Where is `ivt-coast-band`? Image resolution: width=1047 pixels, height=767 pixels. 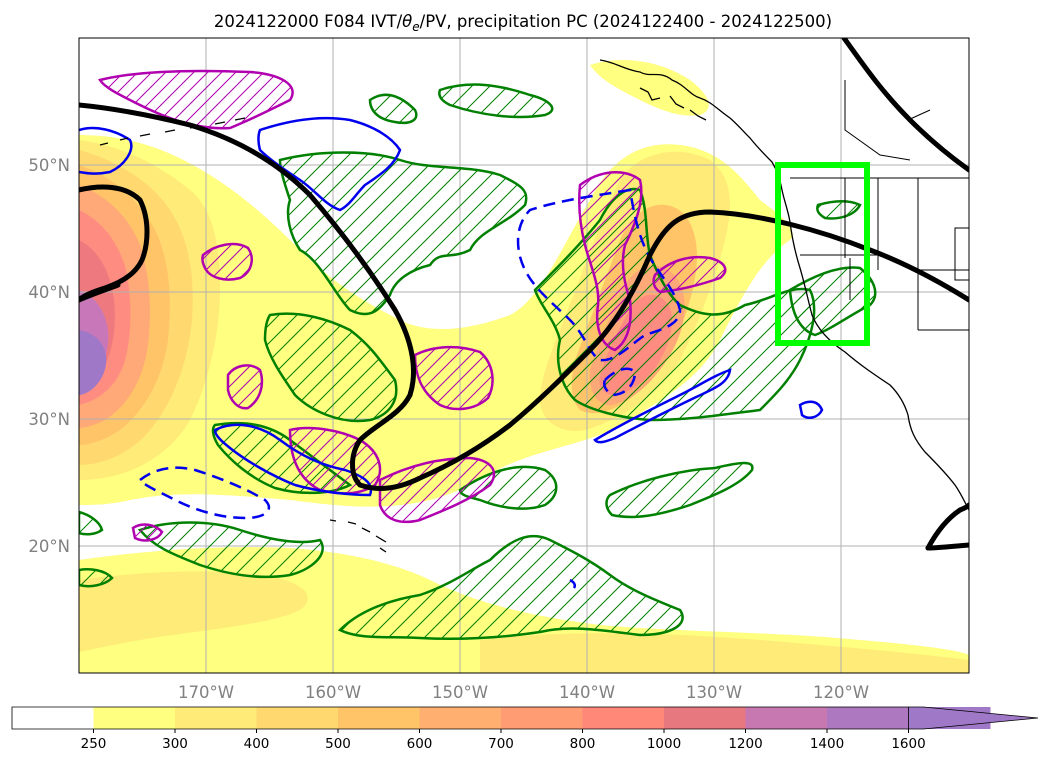 ivt-coast-band is located at coordinates (649, 88).